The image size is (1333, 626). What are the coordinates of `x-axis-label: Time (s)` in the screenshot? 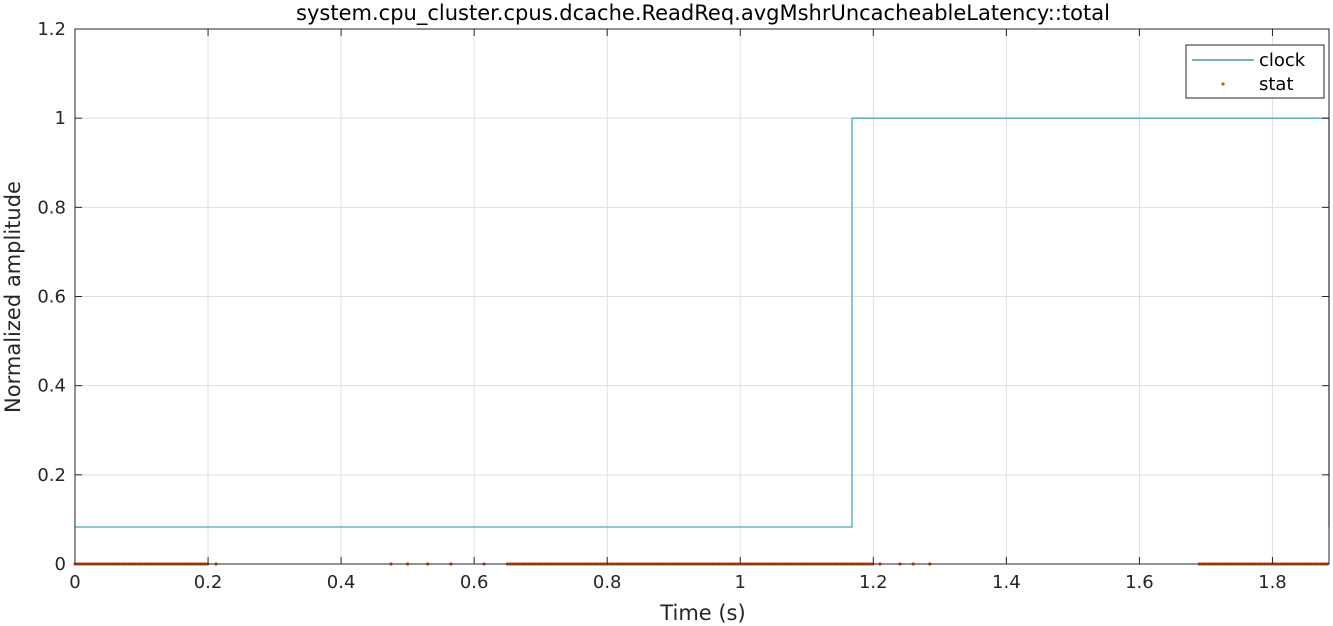 It's located at (702, 613).